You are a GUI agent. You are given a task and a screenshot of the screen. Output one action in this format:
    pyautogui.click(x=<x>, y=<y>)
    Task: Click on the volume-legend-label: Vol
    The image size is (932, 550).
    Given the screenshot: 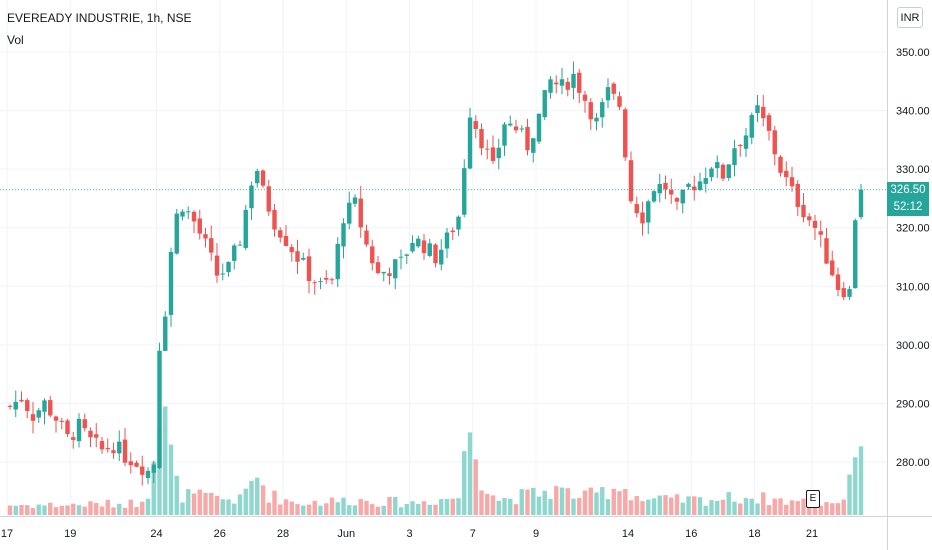 What is the action you would take?
    pyautogui.click(x=15, y=40)
    